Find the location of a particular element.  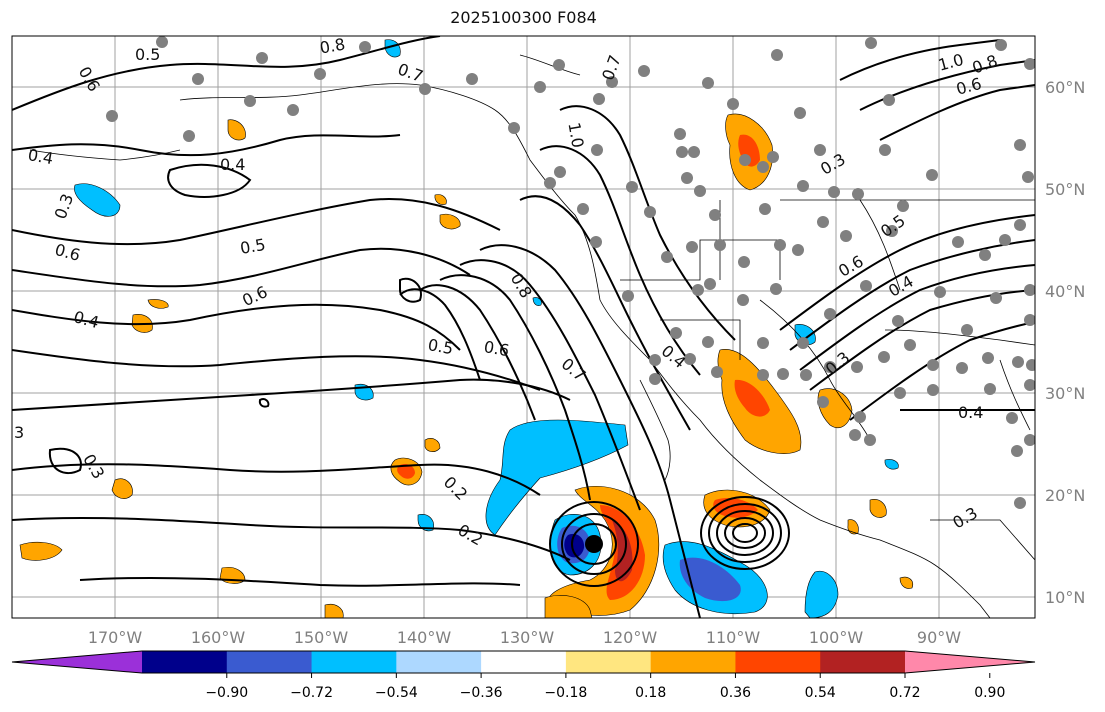

colorbar-outline is located at coordinates (523, 662).